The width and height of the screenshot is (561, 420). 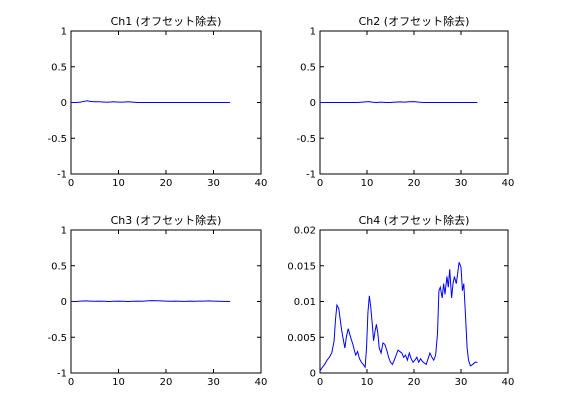 What do you see at coordinates (508, 382) in the screenshot?
I see `plot-4-xtick-label: 40` at bounding box center [508, 382].